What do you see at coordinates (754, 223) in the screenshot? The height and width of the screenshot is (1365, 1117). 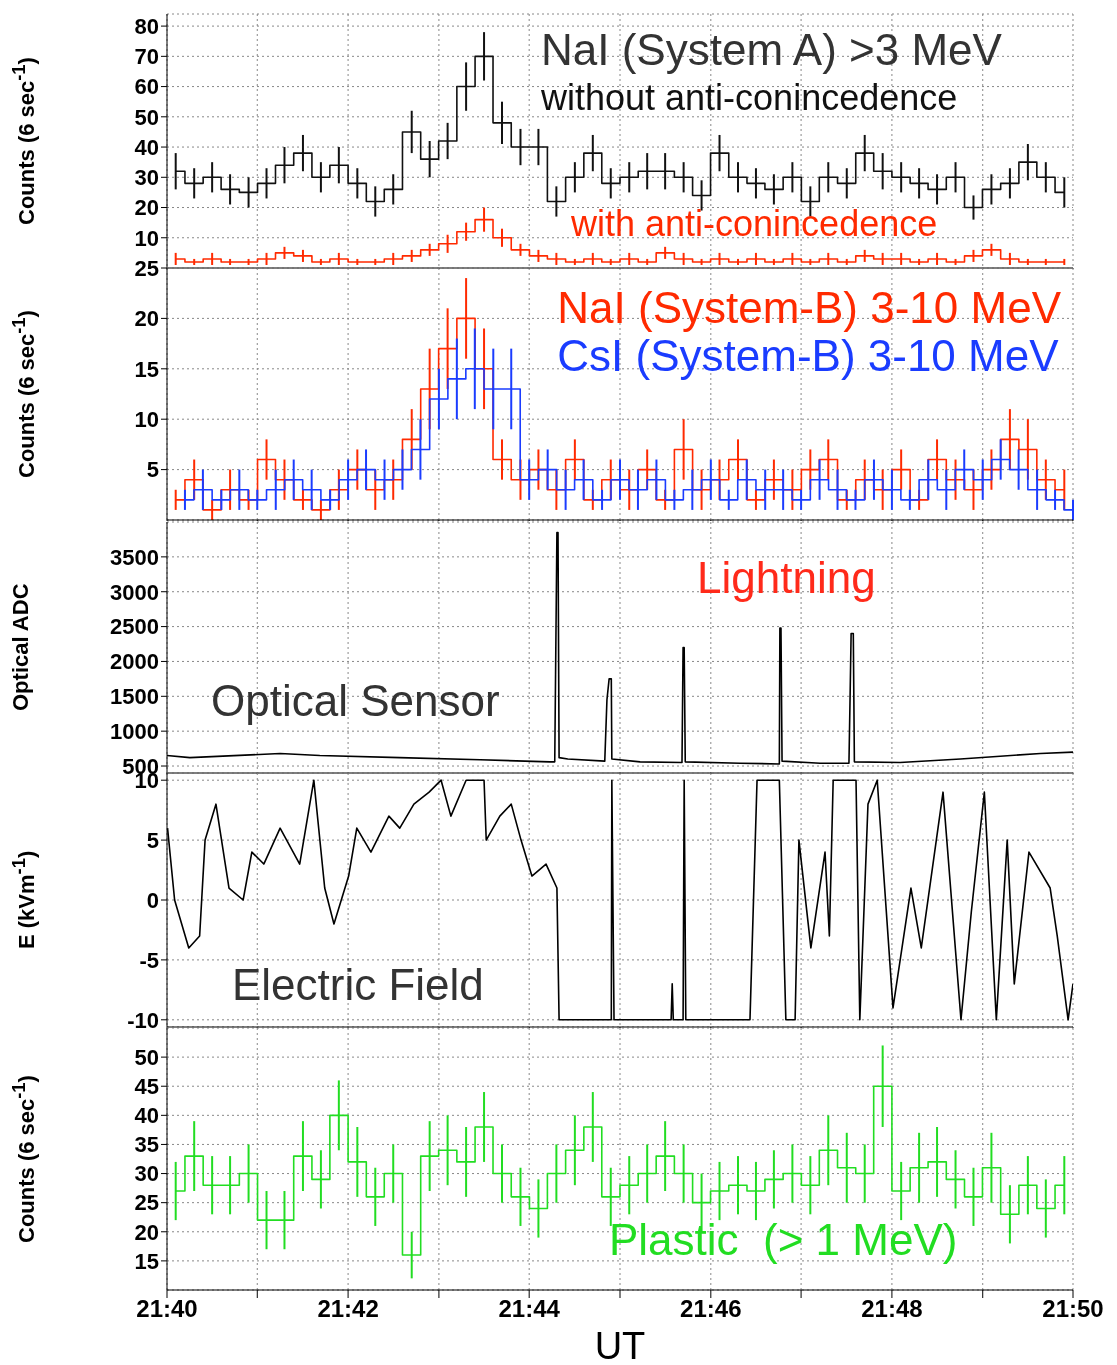 I see `series-label: with anti-conincedence` at bounding box center [754, 223].